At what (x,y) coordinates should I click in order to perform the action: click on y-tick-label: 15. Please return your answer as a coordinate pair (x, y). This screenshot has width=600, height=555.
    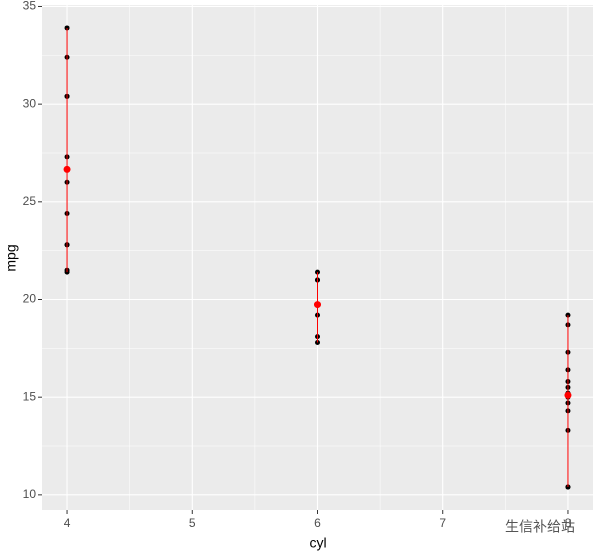
    Looking at the image, I should click on (30, 396).